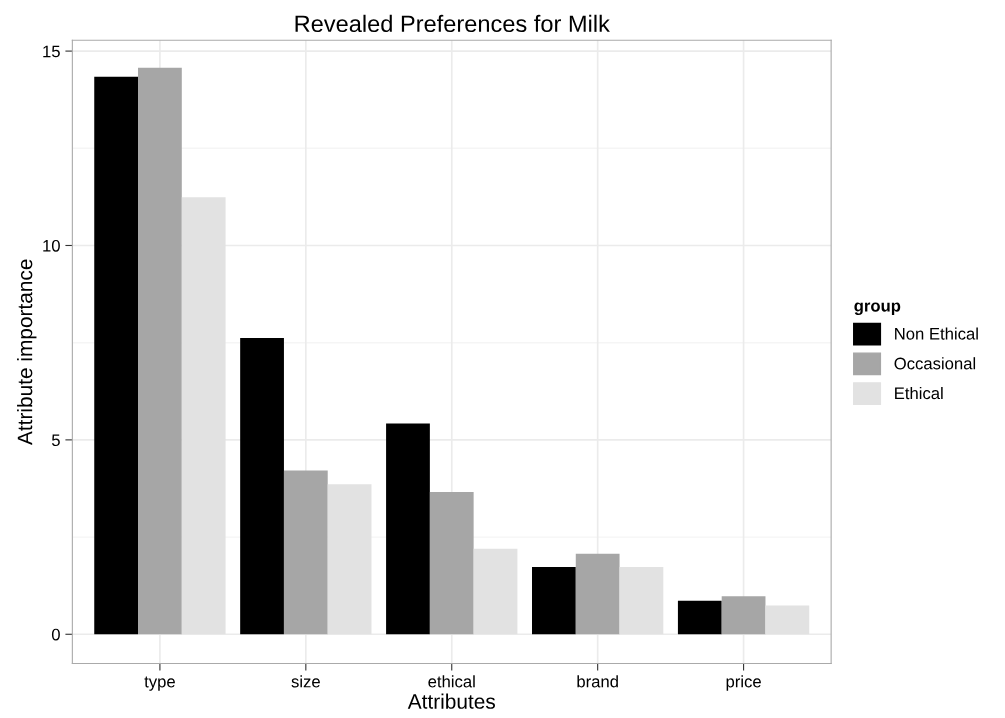 This screenshot has width=1005, height=718. Describe the element at coordinates (51, 245) in the screenshot. I see `y-tick-label: 10` at that location.